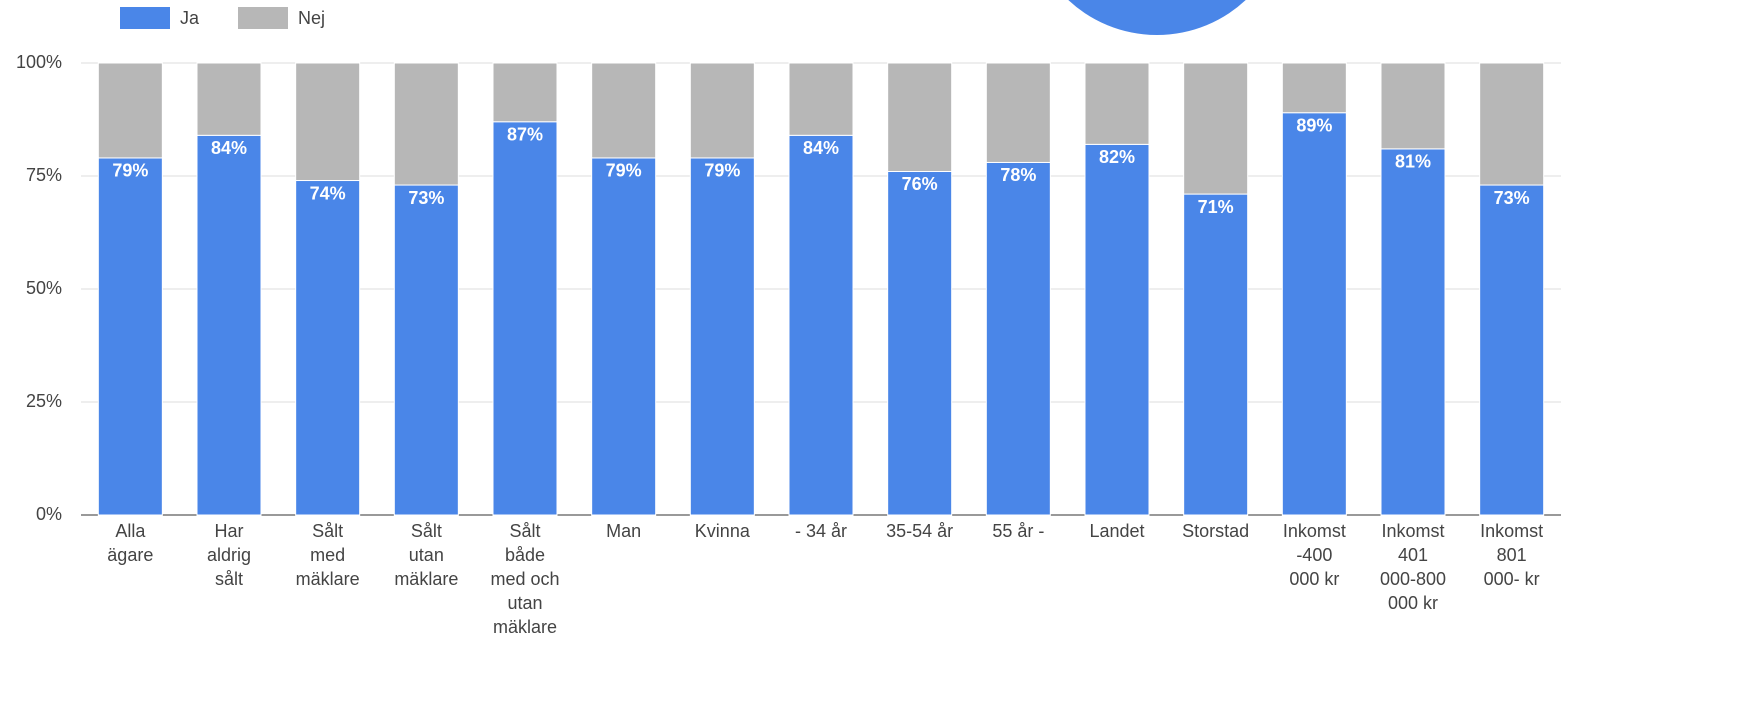 Image resolution: width=1759 pixels, height=724 pixels. What do you see at coordinates (920, 184) in the screenshot?
I see `value-label: 76%` at bounding box center [920, 184].